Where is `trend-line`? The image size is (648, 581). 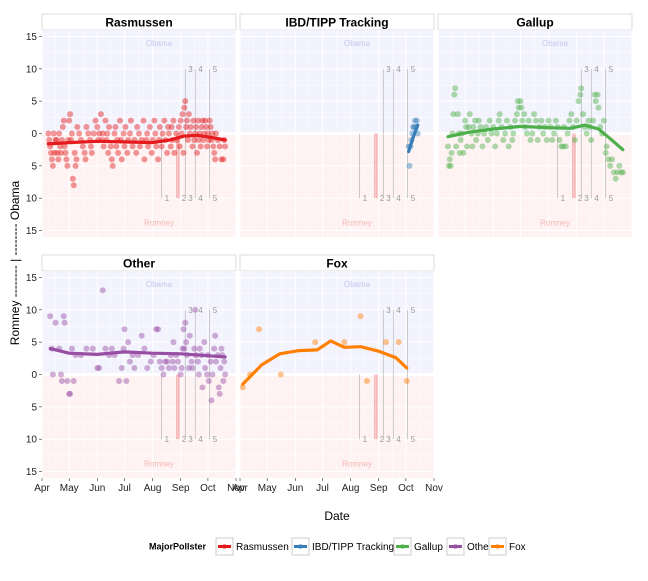 trend-line is located at coordinates (136, 139).